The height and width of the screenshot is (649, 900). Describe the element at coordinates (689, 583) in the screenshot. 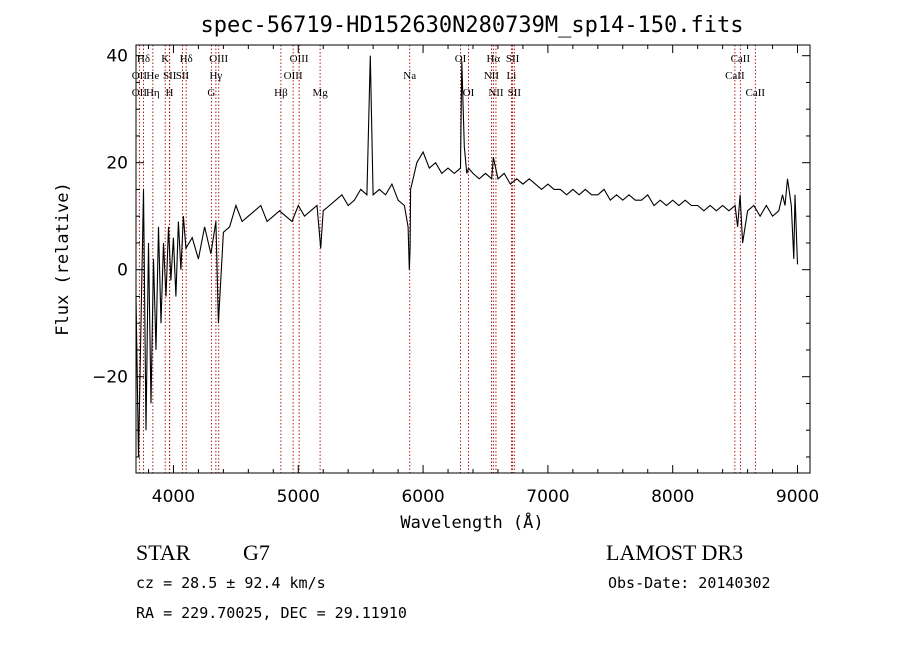

I see `obs-date: Obs-Date: 20140302` at that location.